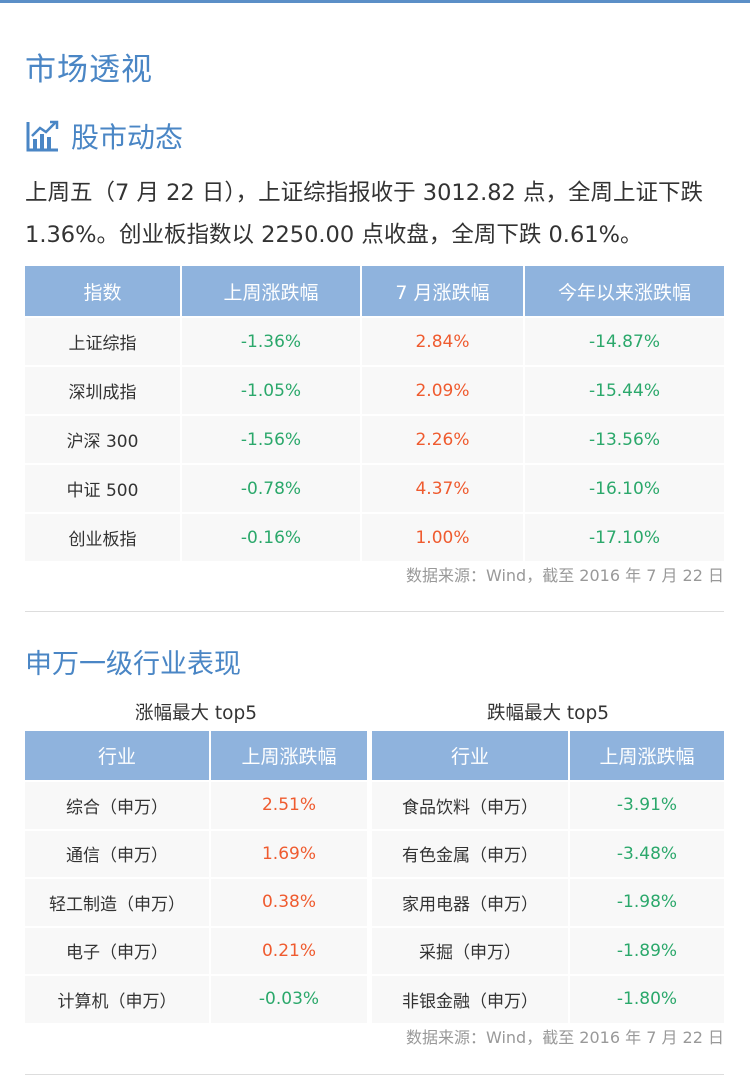 The image size is (750, 1077). I want to click on week-change: -1.89%, so click(647, 949).